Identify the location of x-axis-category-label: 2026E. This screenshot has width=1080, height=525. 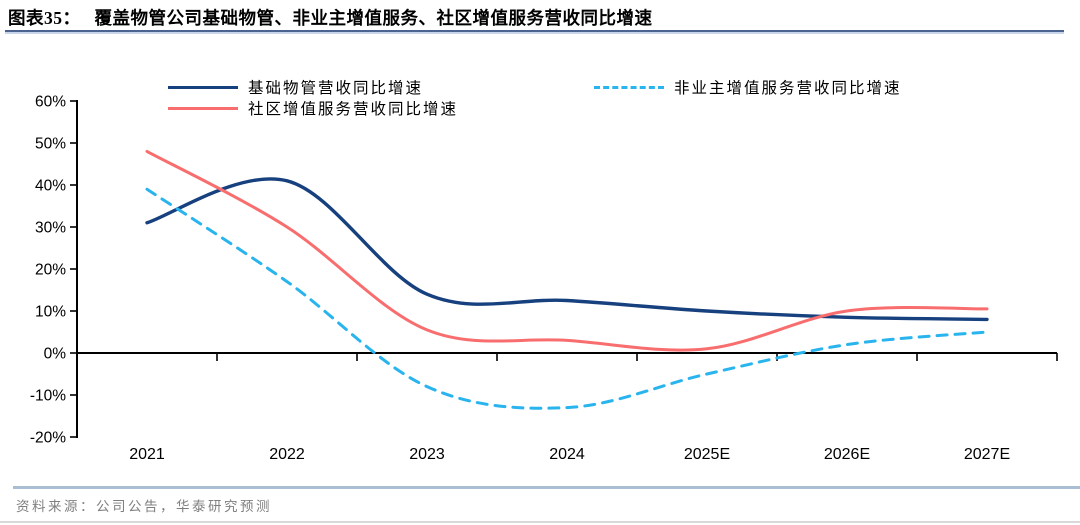
(847, 454).